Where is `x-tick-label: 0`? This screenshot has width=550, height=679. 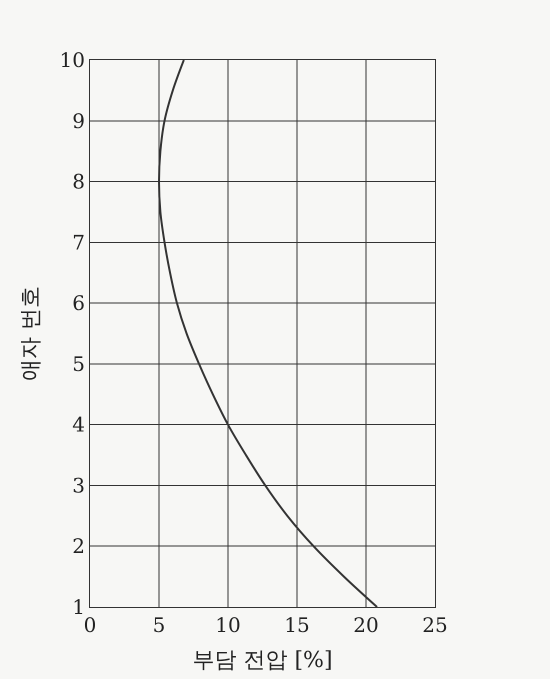 x-tick-label: 0 is located at coordinates (90, 625).